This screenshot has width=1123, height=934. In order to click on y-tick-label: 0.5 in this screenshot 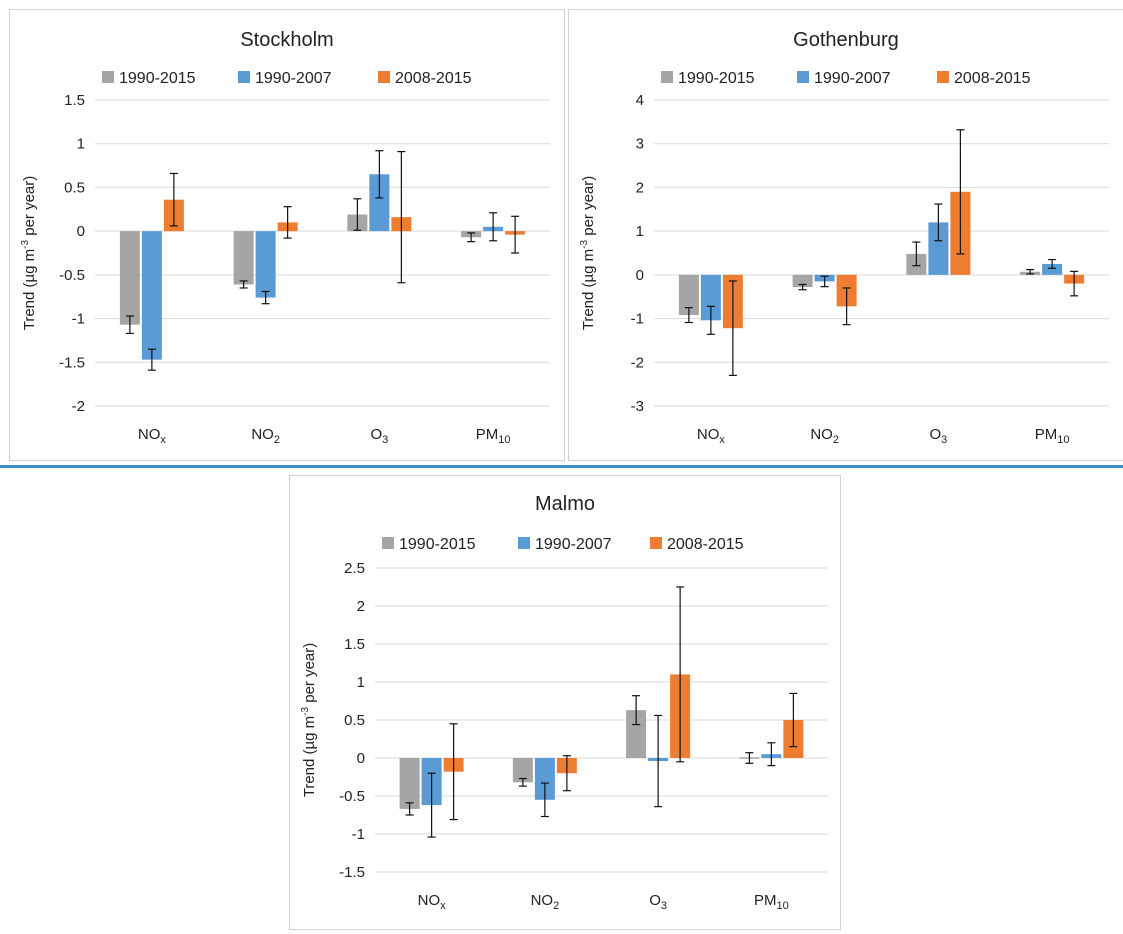, I will do `click(74, 187)`.